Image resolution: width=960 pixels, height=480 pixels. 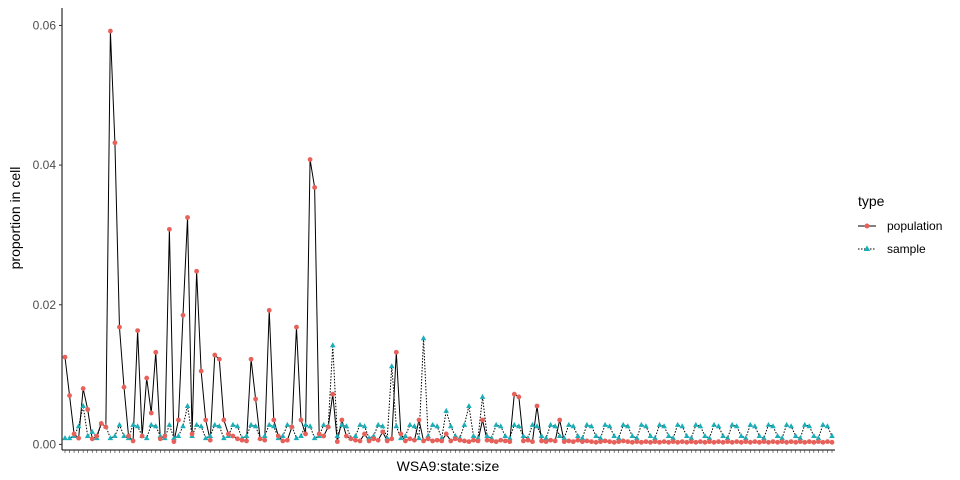 I want to click on legend-key-population-marker, so click(x=867, y=226).